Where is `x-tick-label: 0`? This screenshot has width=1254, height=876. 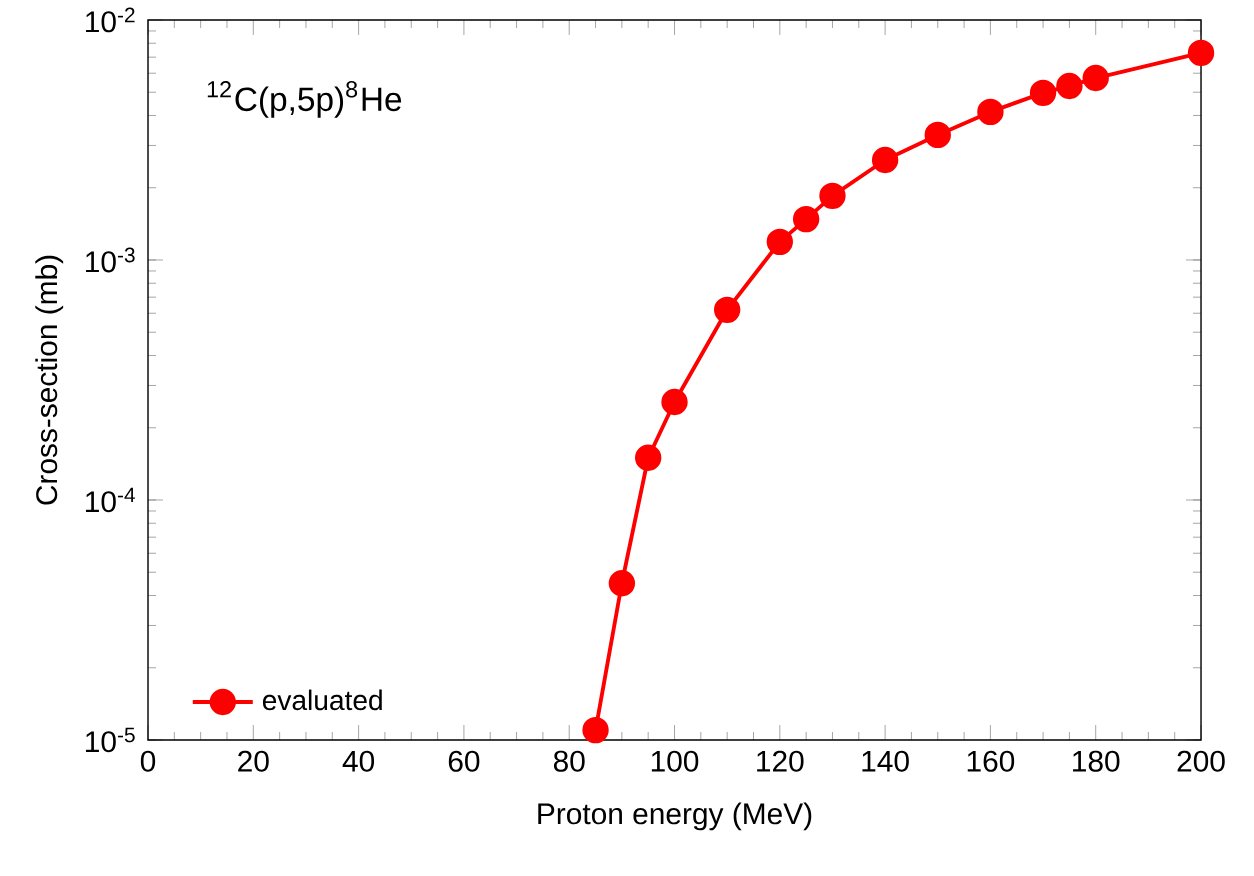 x-tick-label: 0 is located at coordinates (148, 761).